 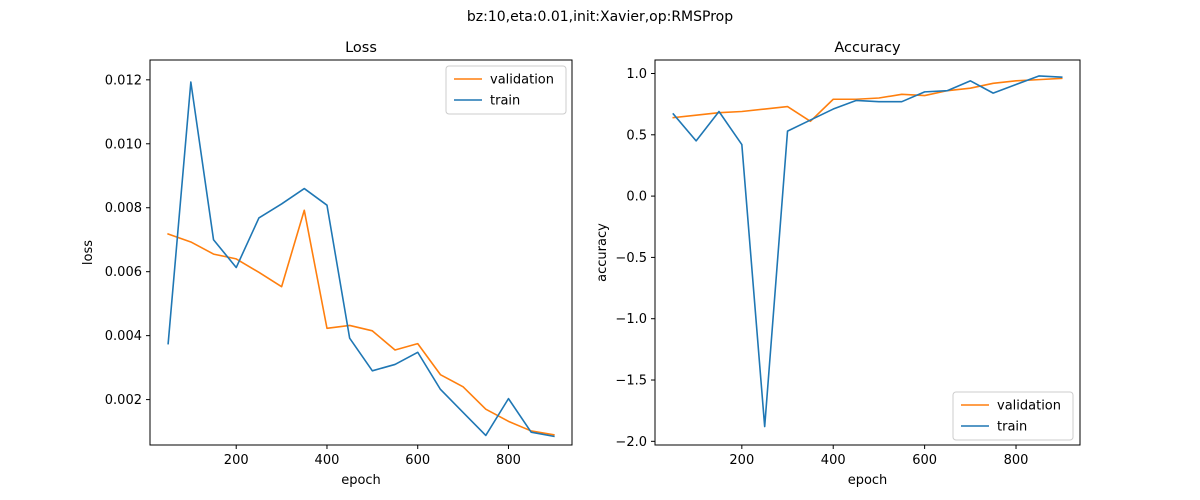 I want to click on accuracy-legend-box, so click(x=1013, y=416).